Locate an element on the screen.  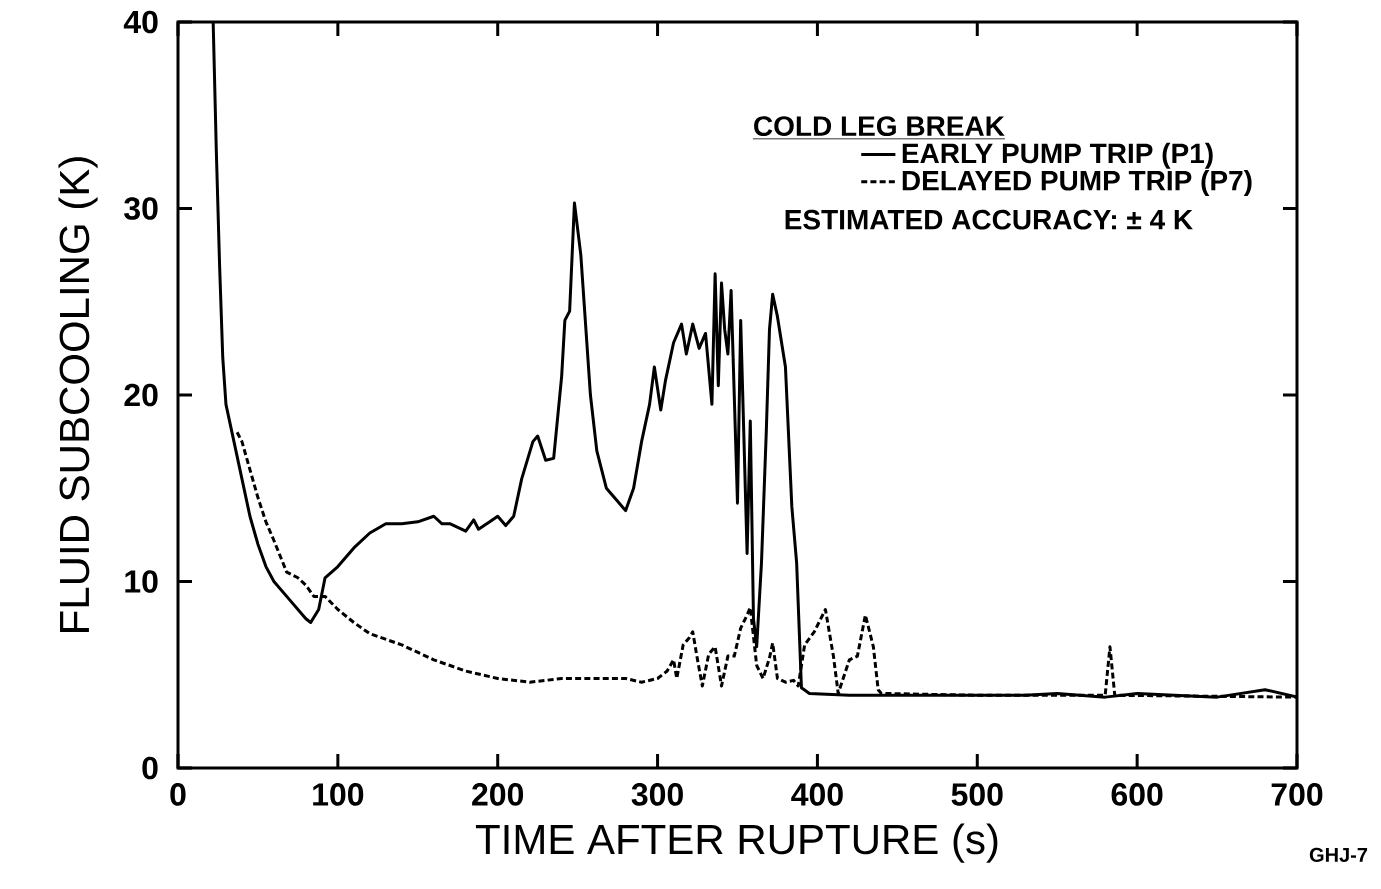
text: GHJ-7 is located at coordinates (1338, 854).